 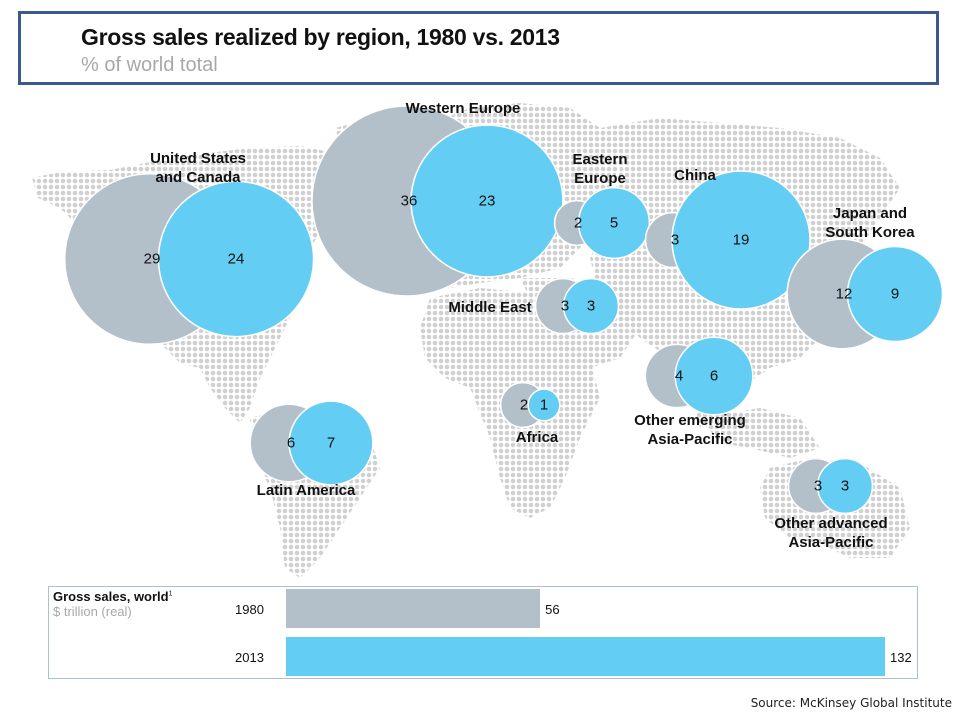 I want to click on bar-1980, so click(x=413, y=608).